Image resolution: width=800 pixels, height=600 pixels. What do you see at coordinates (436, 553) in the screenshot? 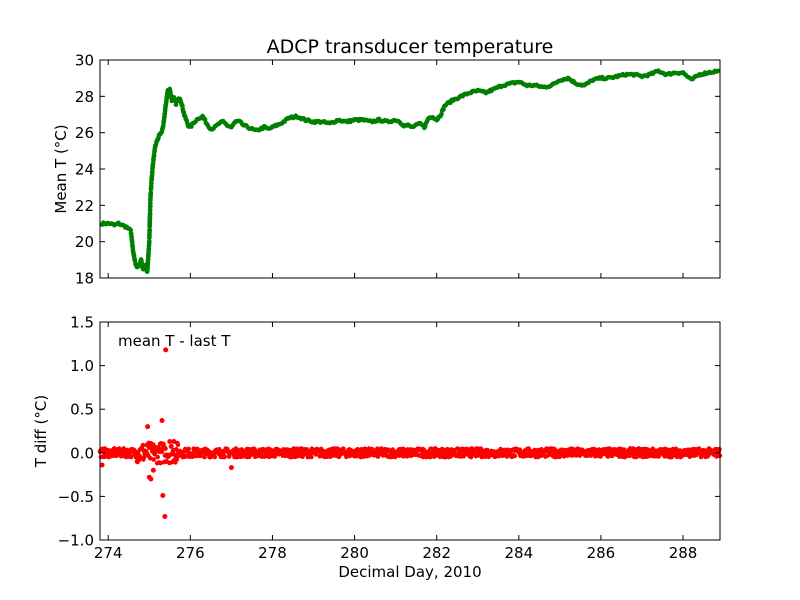
I see `bottom-xtick-label: 282` at bounding box center [436, 553].